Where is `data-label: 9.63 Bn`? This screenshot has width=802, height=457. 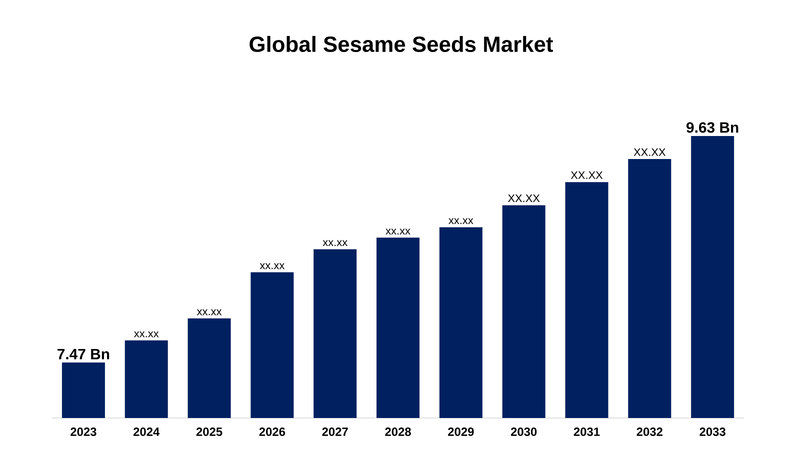
data-label: 9.63 Bn is located at coordinates (712, 127).